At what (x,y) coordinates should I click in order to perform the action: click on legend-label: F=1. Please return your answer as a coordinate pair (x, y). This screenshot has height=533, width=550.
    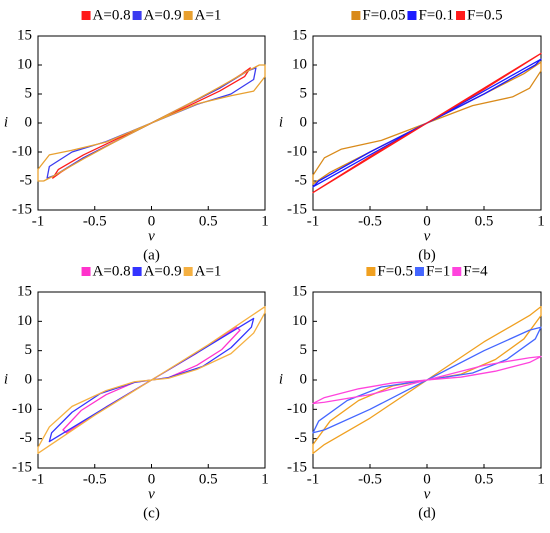
    Looking at the image, I should click on (438, 271).